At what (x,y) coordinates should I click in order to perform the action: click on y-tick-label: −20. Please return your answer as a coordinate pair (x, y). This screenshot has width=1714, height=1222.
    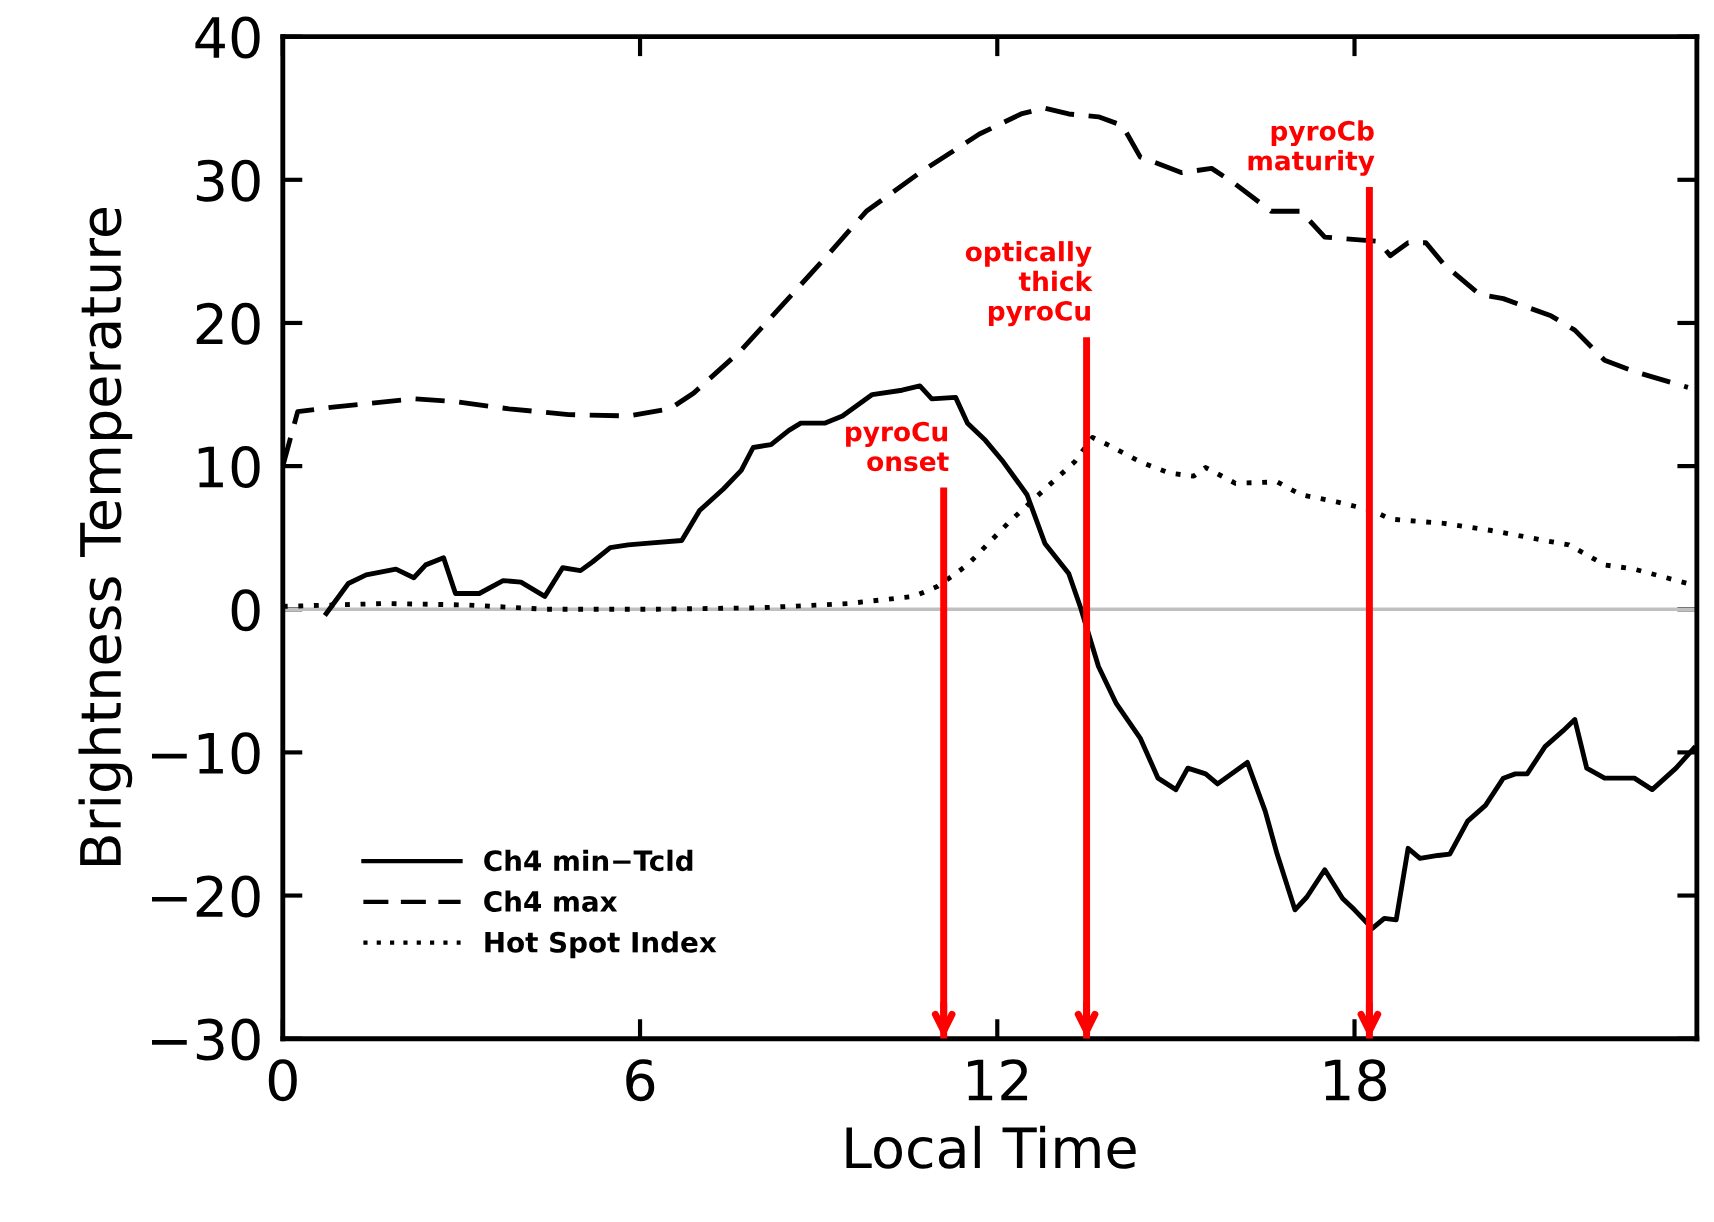
    Looking at the image, I should click on (206, 896).